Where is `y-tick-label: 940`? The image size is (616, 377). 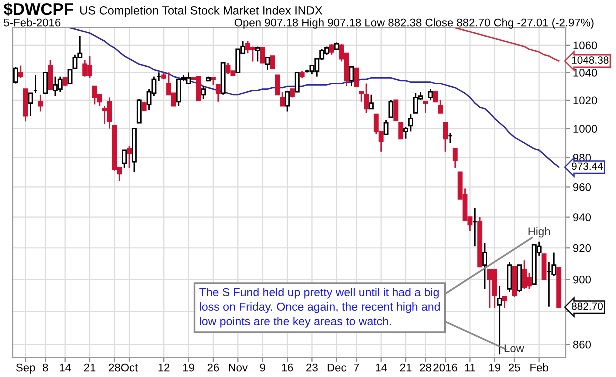
y-tick-label: 940 is located at coordinates (582, 218).